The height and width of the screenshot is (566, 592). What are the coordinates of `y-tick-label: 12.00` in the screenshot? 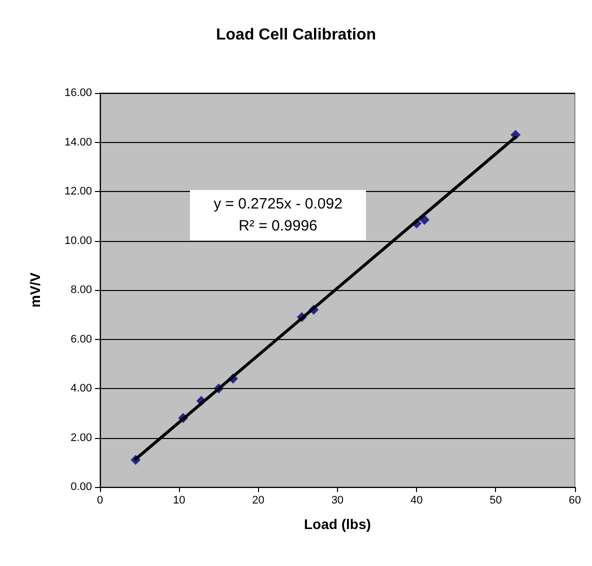 It's located at (78, 192).